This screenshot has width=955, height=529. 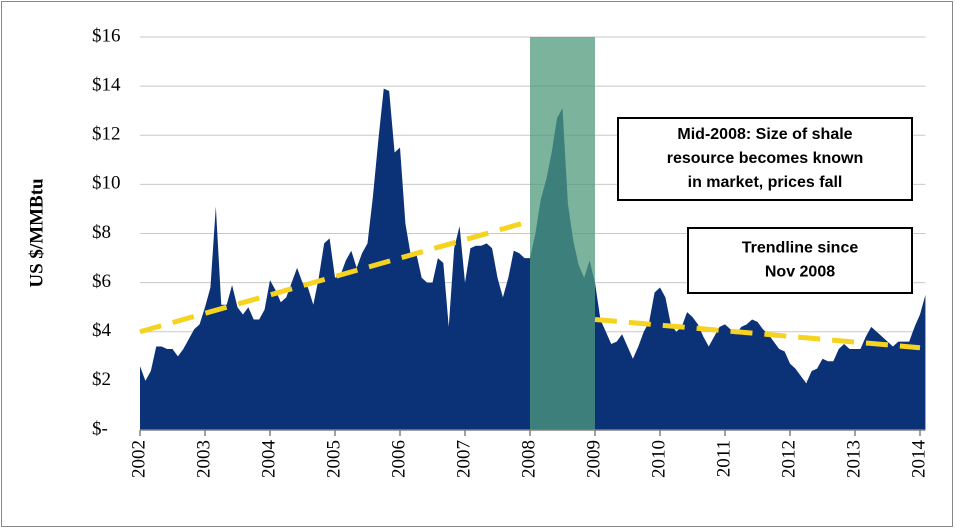 What do you see at coordinates (765, 182) in the screenshot?
I see `annotation-text: in market, prices fall` at bounding box center [765, 182].